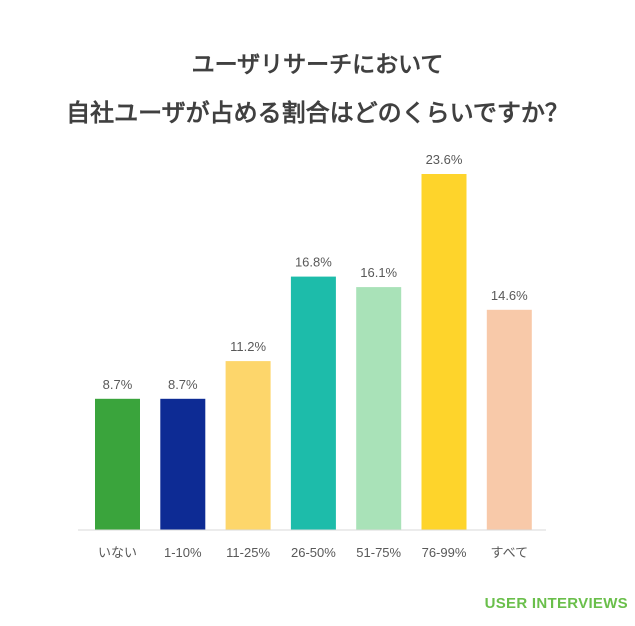  What do you see at coordinates (248, 346) in the screenshot?
I see `value-label-3: 11.2%` at bounding box center [248, 346].